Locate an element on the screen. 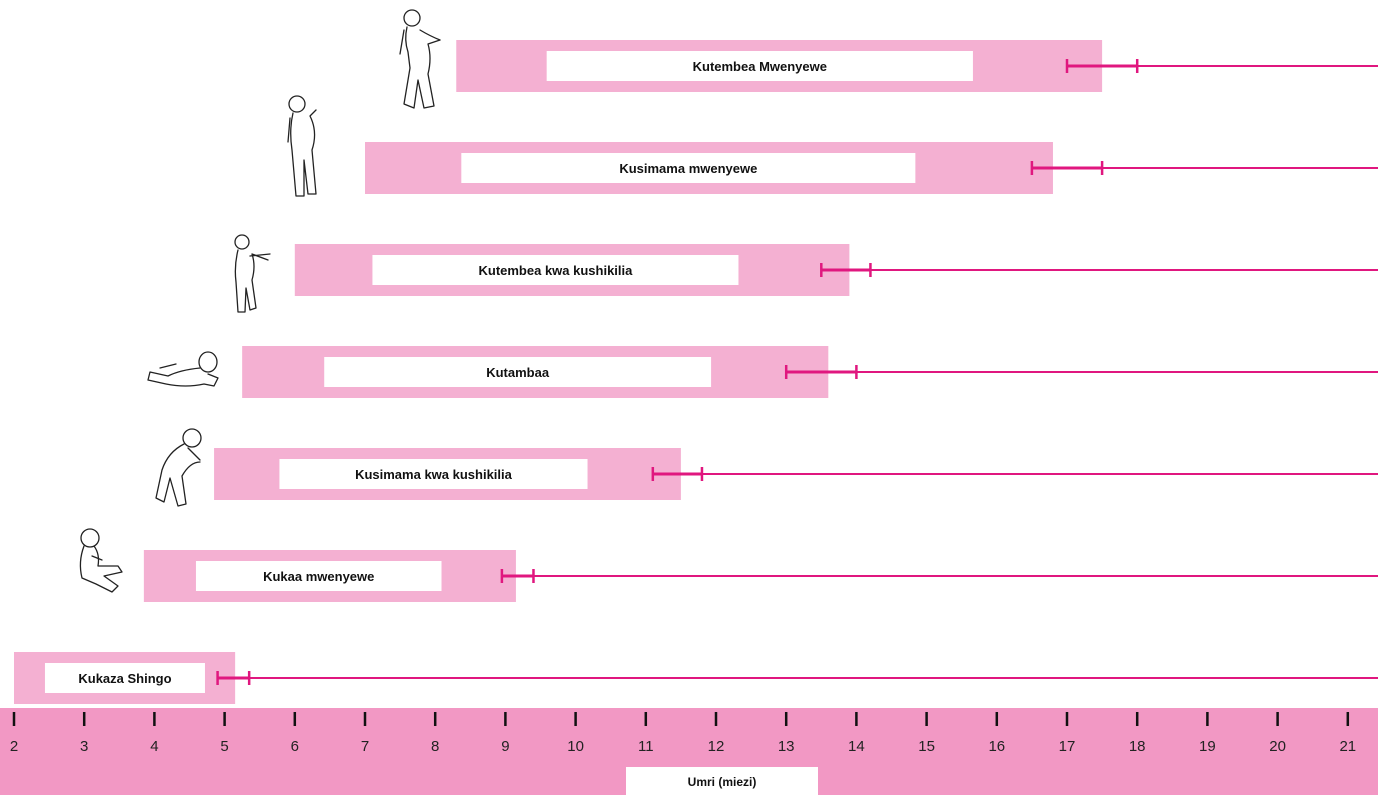 This screenshot has height=795, width=1378. x-tick-label: 2 is located at coordinates (14, 746).